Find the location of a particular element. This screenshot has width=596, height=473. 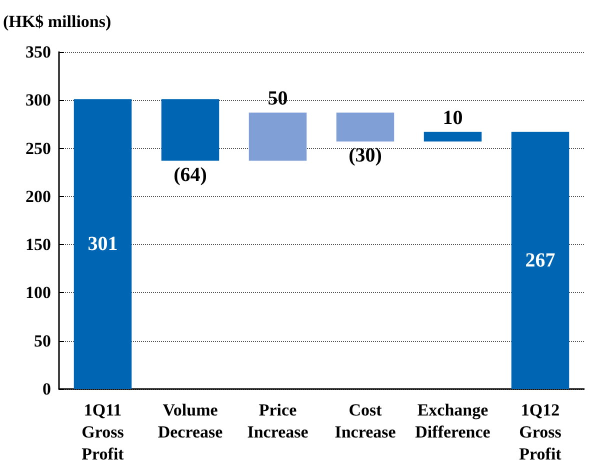

data-label: 301 is located at coordinates (103, 244).